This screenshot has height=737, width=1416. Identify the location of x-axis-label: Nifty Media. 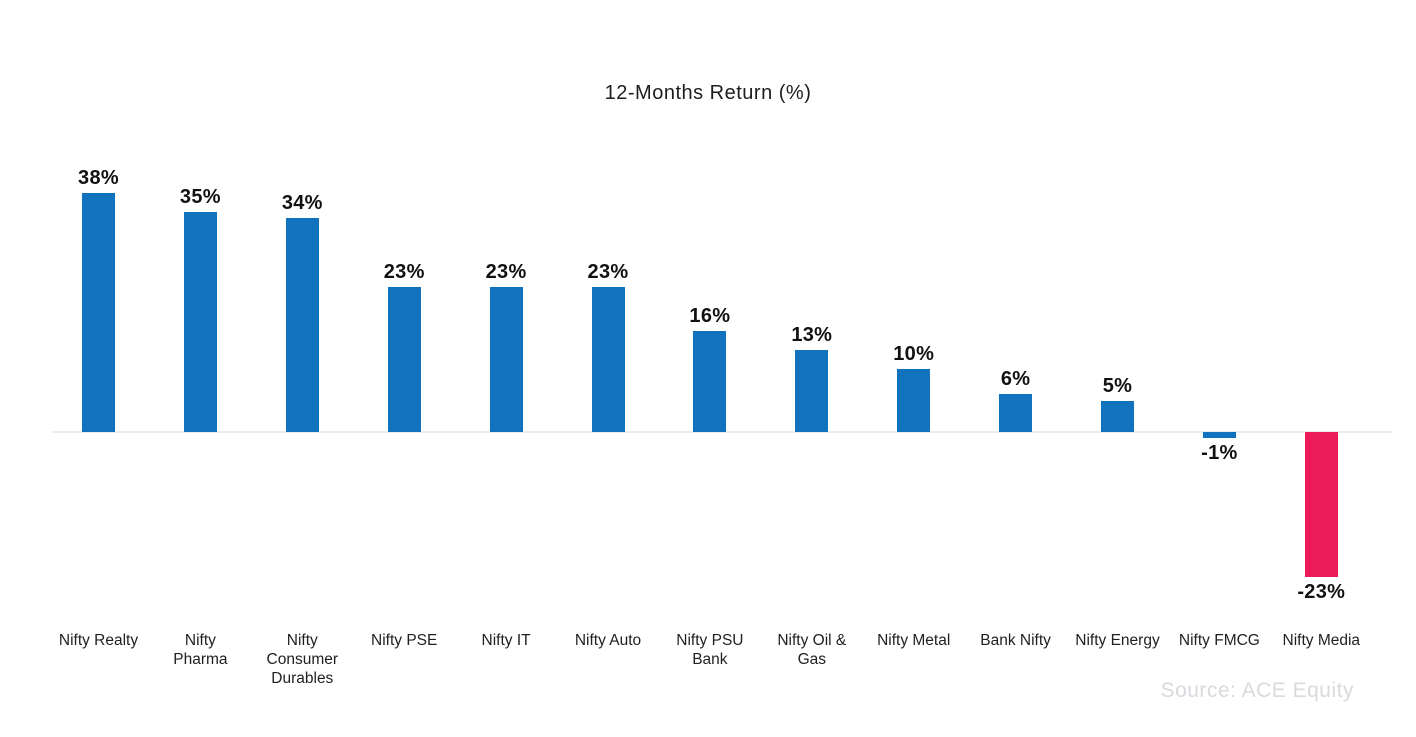
(1321, 640).